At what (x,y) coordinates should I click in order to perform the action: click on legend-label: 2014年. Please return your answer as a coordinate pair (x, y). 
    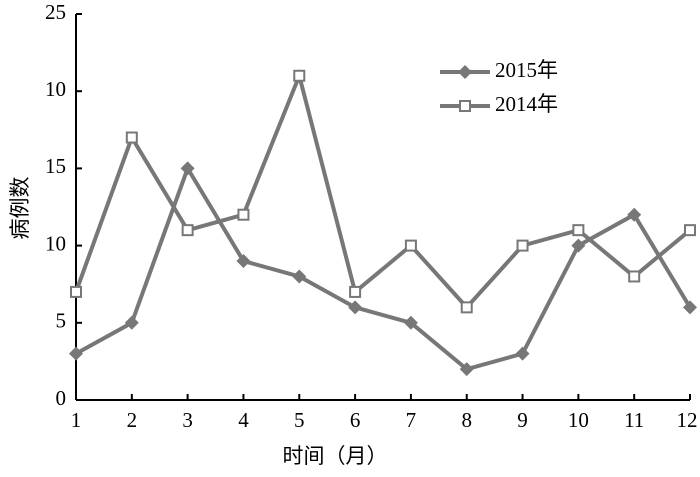
    Looking at the image, I should click on (526, 104).